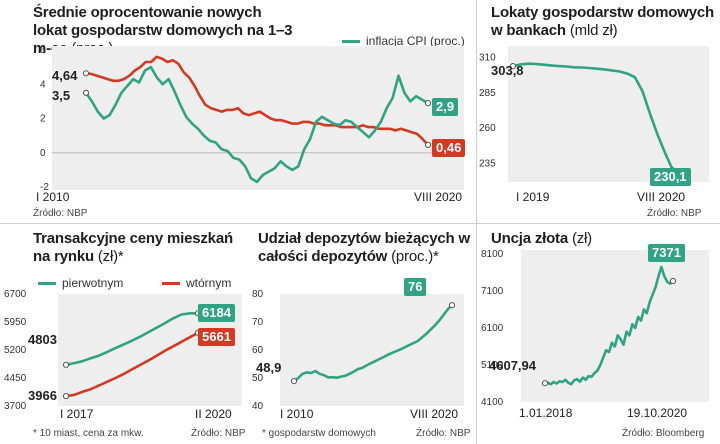 Image resolution: width=720 pixels, height=444 pixels. I want to click on badge-share-end: 76, so click(415, 287).